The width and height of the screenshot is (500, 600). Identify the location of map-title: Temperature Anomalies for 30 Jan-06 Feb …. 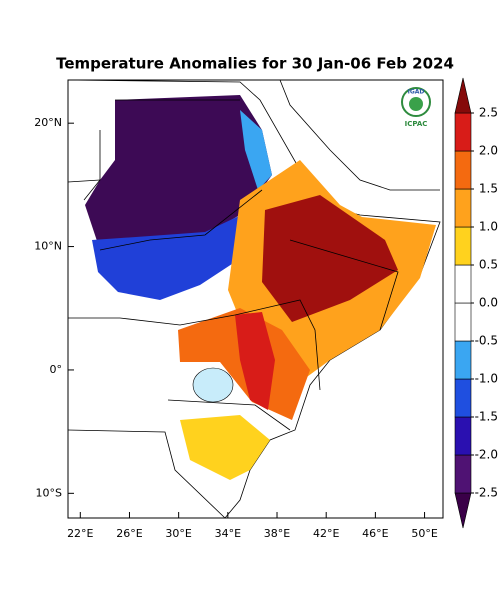
(255, 64).